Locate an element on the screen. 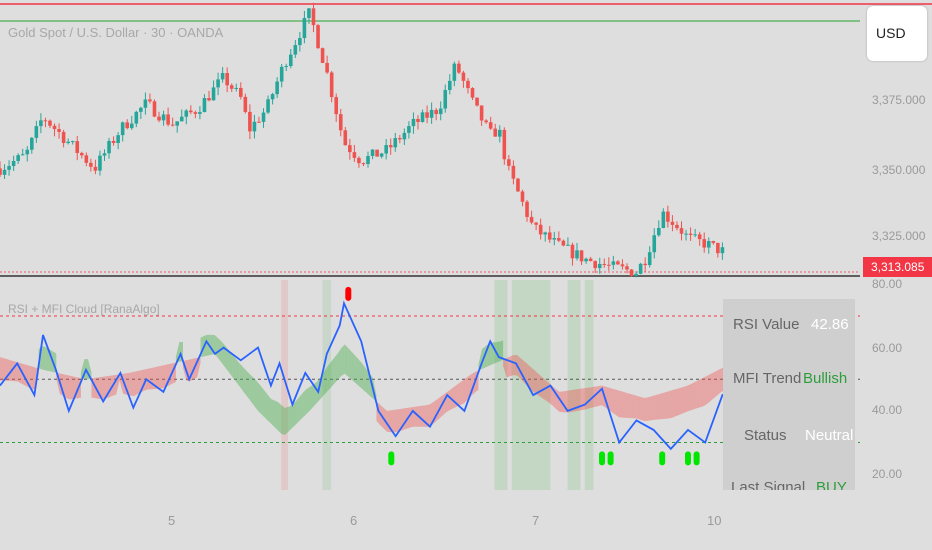  table-label-status: Status is located at coordinates (765, 435).